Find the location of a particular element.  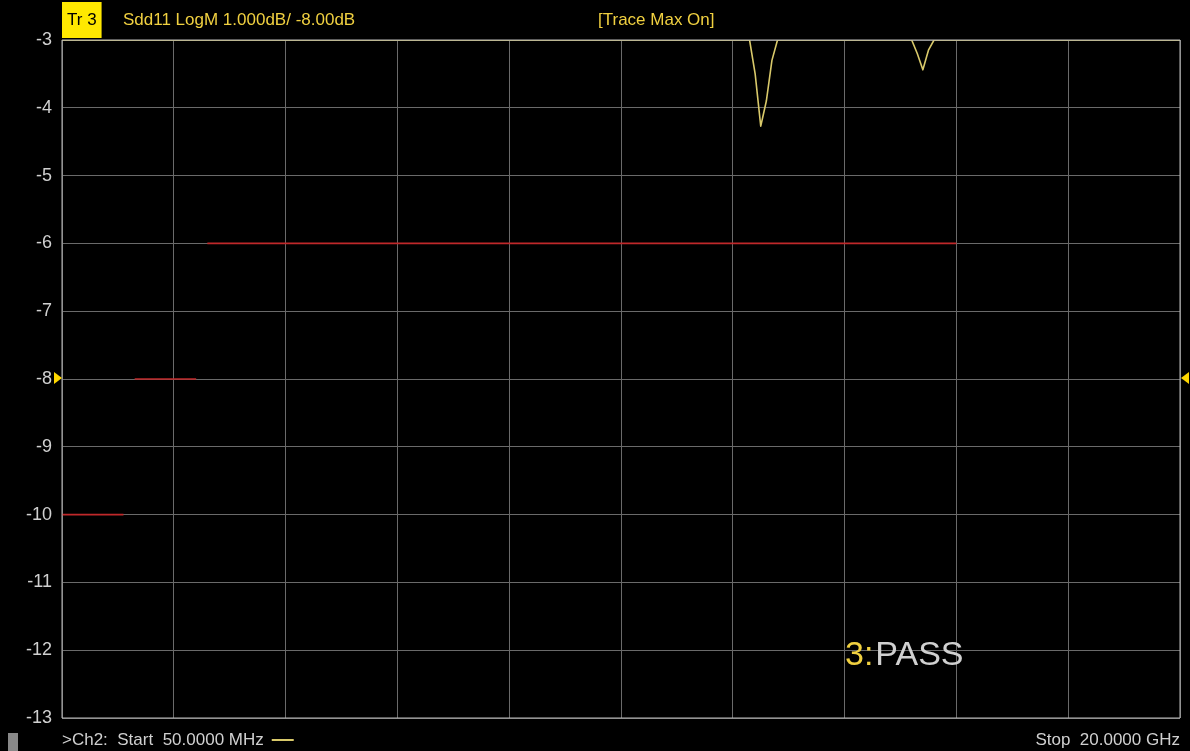

y-tick-label: -4 is located at coordinates (43, 106).